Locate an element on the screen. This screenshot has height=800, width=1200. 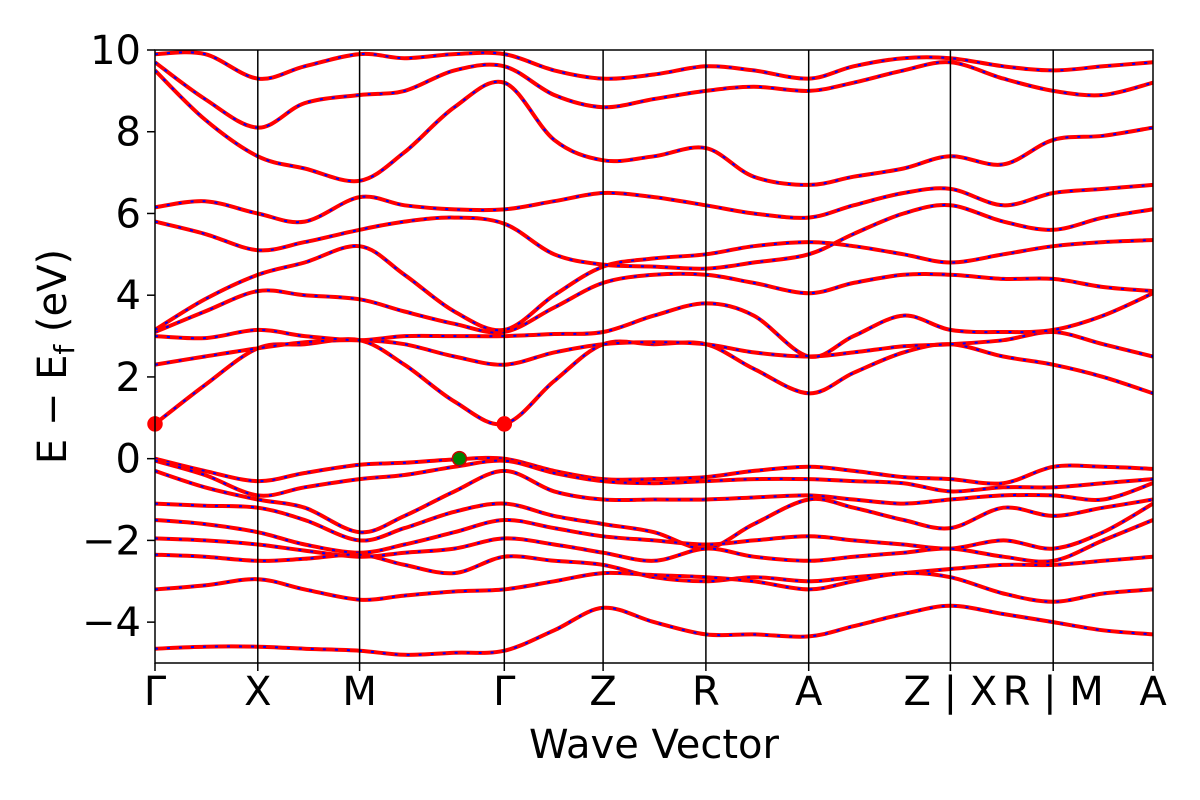
y-tick-label: 0 is located at coordinates (128, 460).